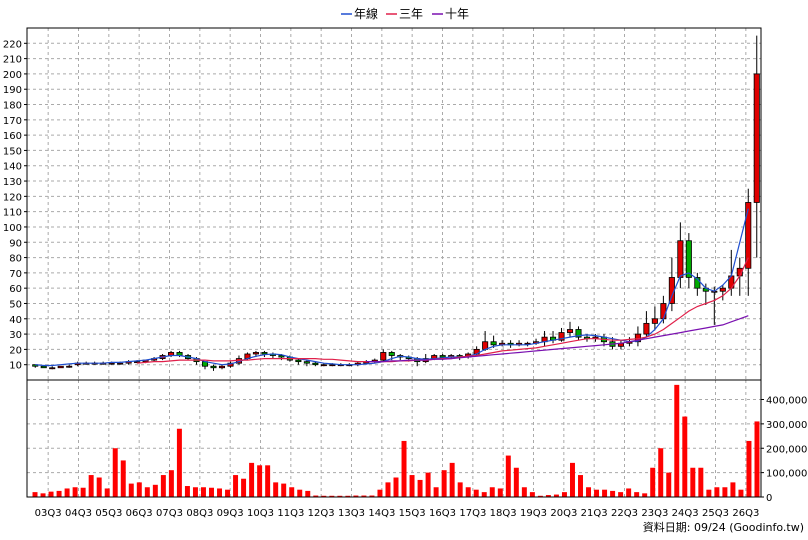 The width and height of the screenshot is (808, 540). What do you see at coordinates (15, 274) in the screenshot?
I see `price-y-tick-label: 70` at bounding box center [15, 274].